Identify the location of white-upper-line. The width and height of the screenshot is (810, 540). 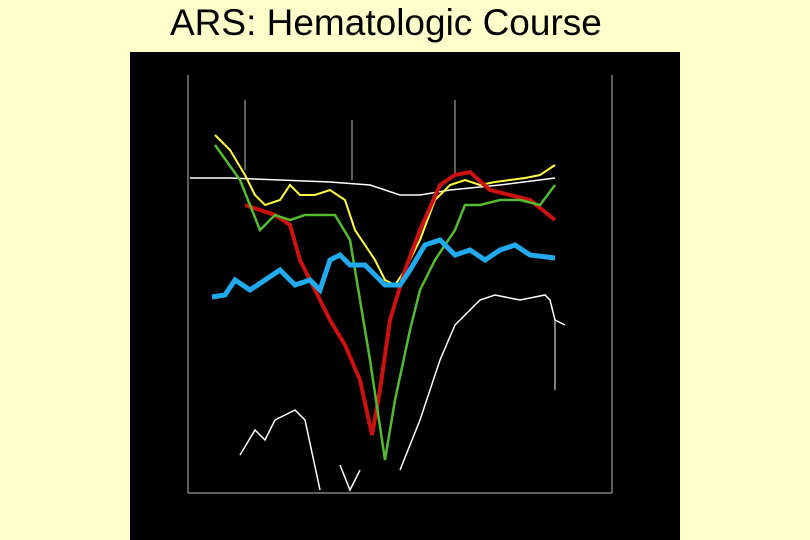
(373, 186).